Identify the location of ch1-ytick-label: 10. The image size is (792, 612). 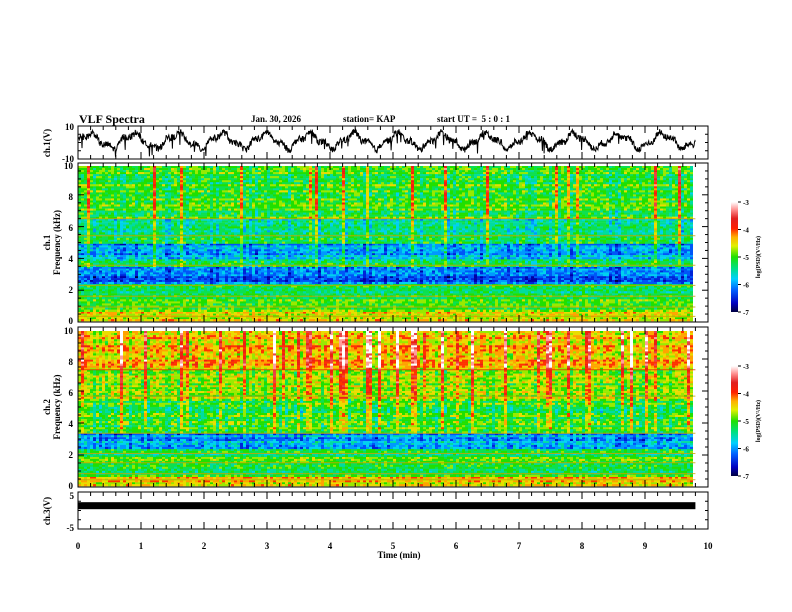
(70, 127).